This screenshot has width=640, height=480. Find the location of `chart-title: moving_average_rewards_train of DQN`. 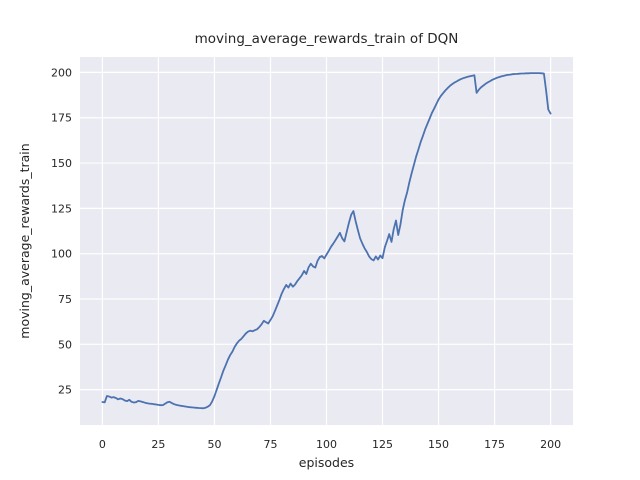

chart-title: moving_average_rewards_train of DQN is located at coordinates (327, 39).